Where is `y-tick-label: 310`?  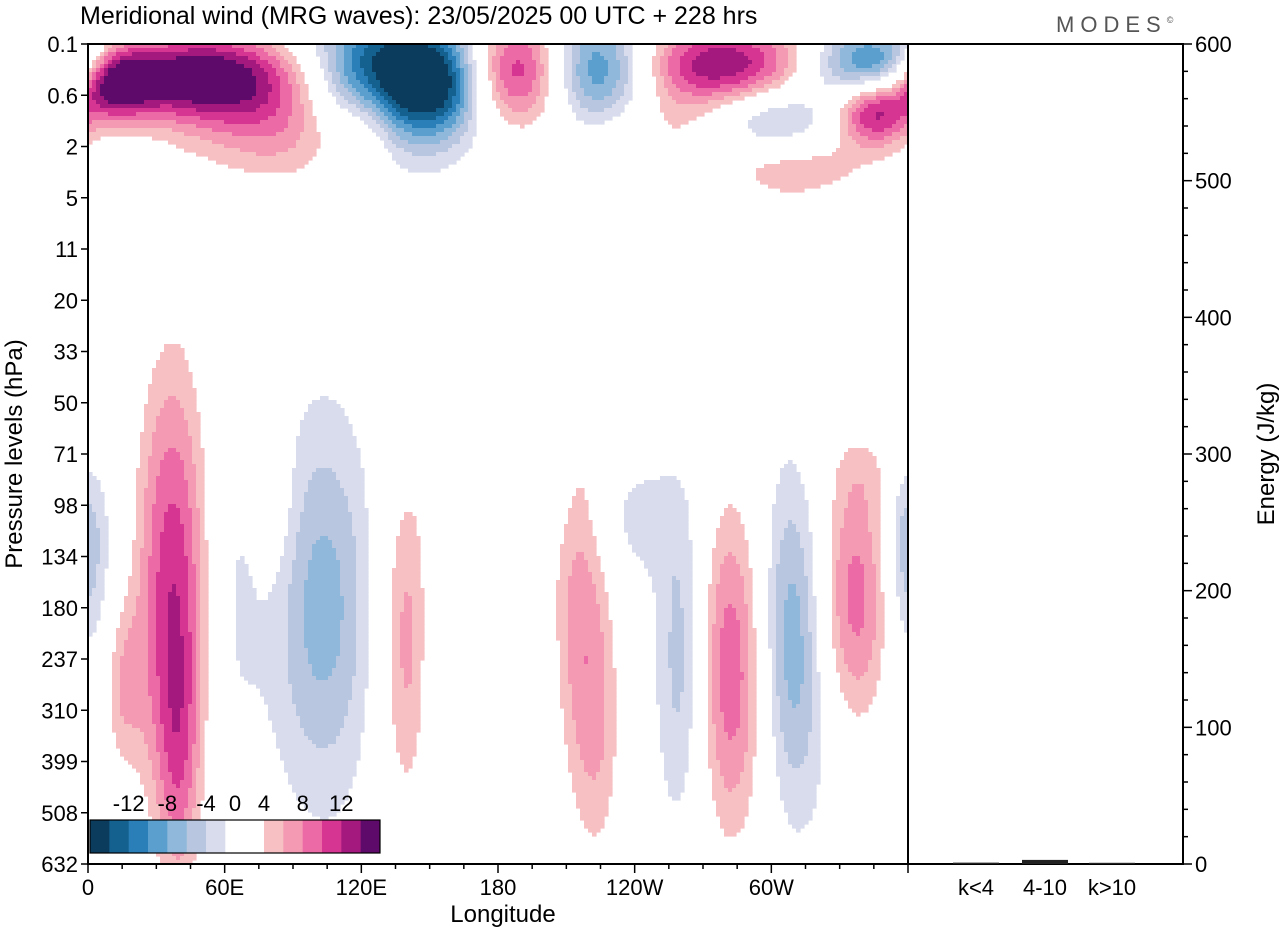 y-tick-label: 310 is located at coordinates (59, 710).